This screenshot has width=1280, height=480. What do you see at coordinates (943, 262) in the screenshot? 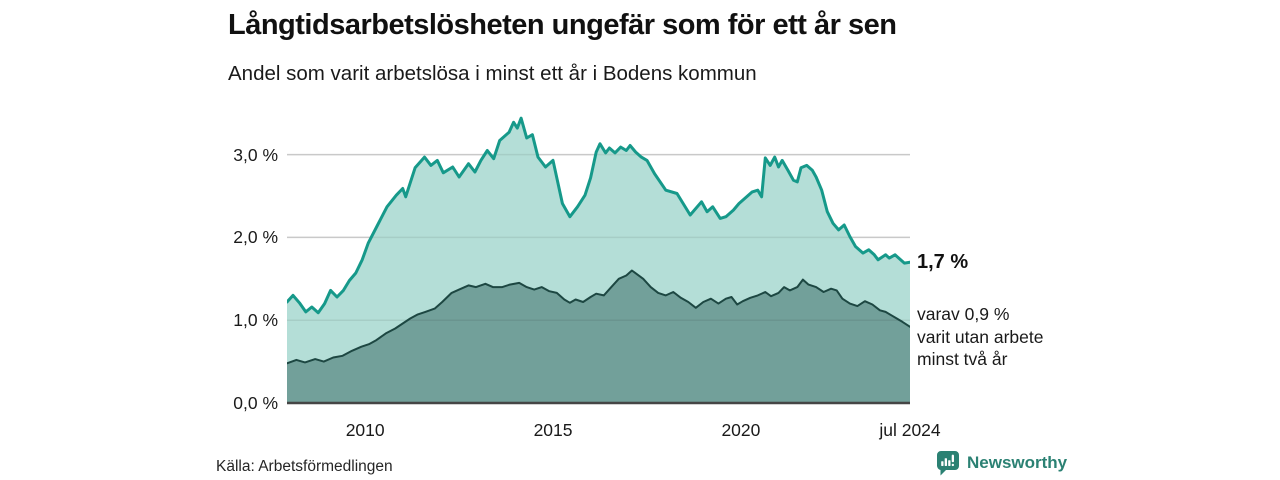
I see `end-value-label: 1,7 %` at bounding box center [943, 262].